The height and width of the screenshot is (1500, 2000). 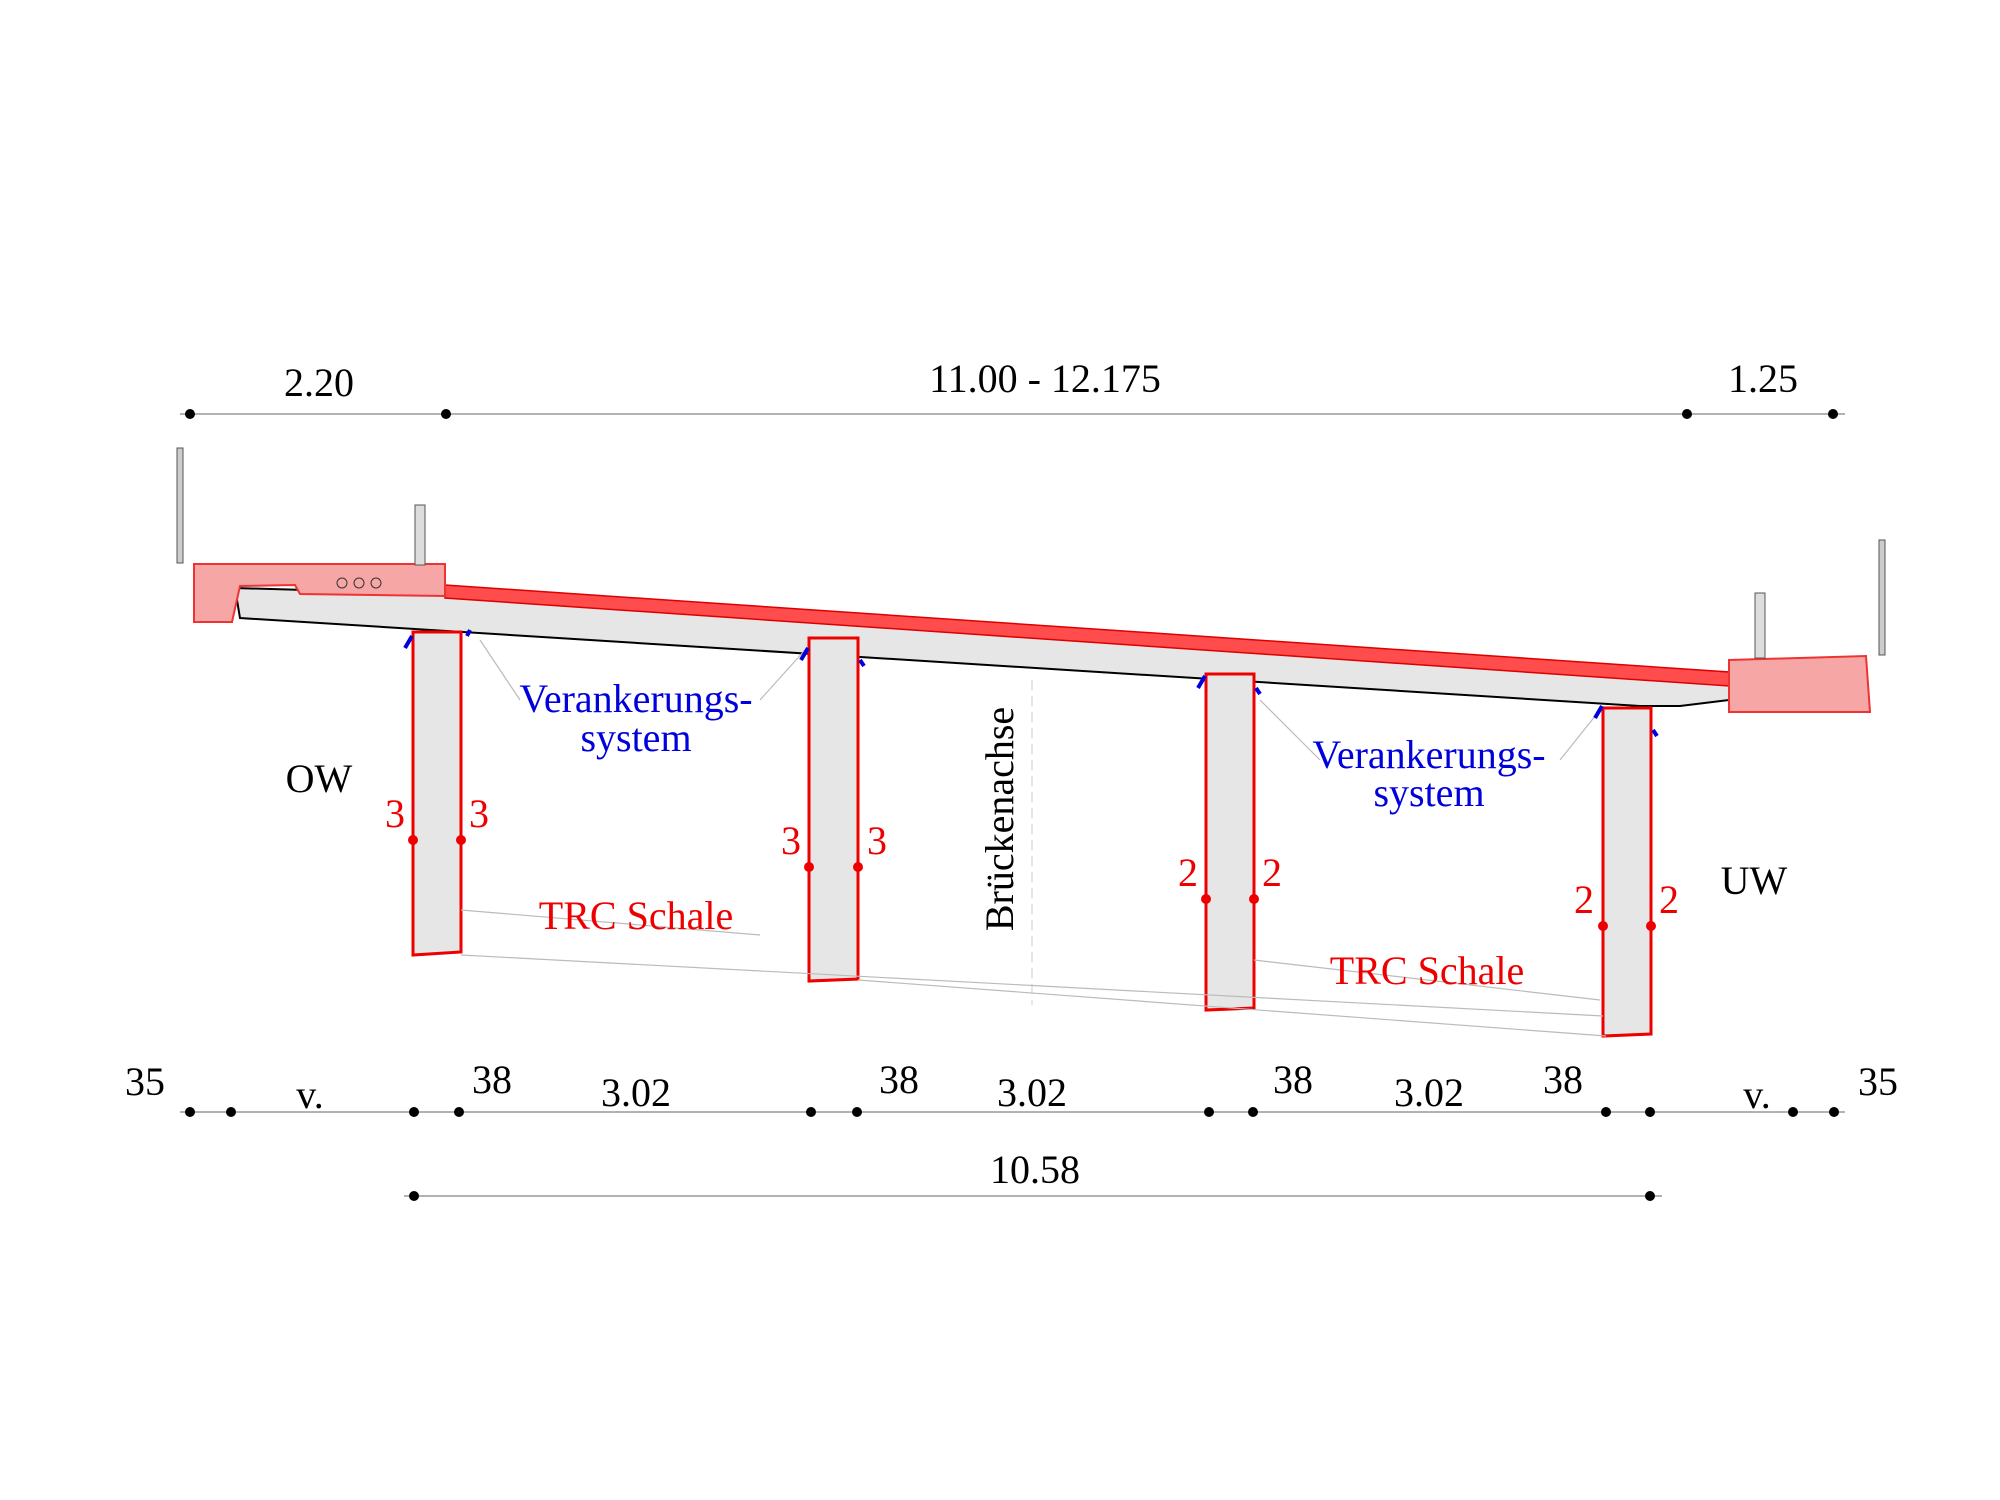 What do you see at coordinates (1754, 880) in the screenshot?
I see `side-label: UW` at bounding box center [1754, 880].